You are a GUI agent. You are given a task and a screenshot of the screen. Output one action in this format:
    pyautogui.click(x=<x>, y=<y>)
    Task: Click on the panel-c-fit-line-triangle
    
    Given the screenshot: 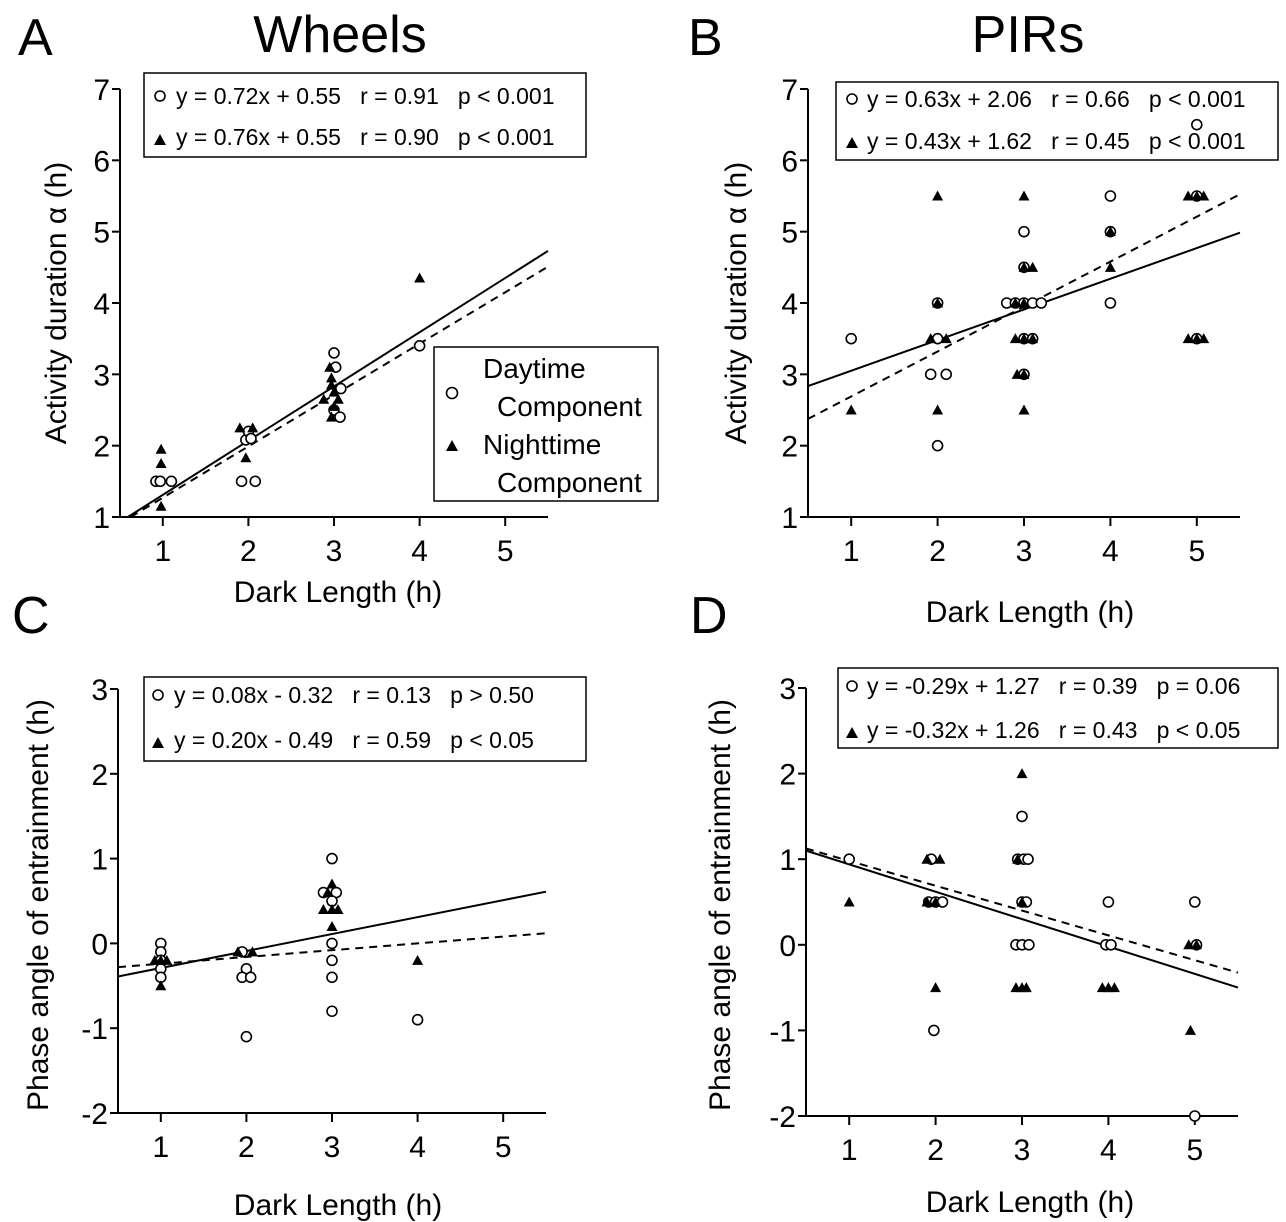 What is the action you would take?
    pyautogui.click(x=332, y=934)
    